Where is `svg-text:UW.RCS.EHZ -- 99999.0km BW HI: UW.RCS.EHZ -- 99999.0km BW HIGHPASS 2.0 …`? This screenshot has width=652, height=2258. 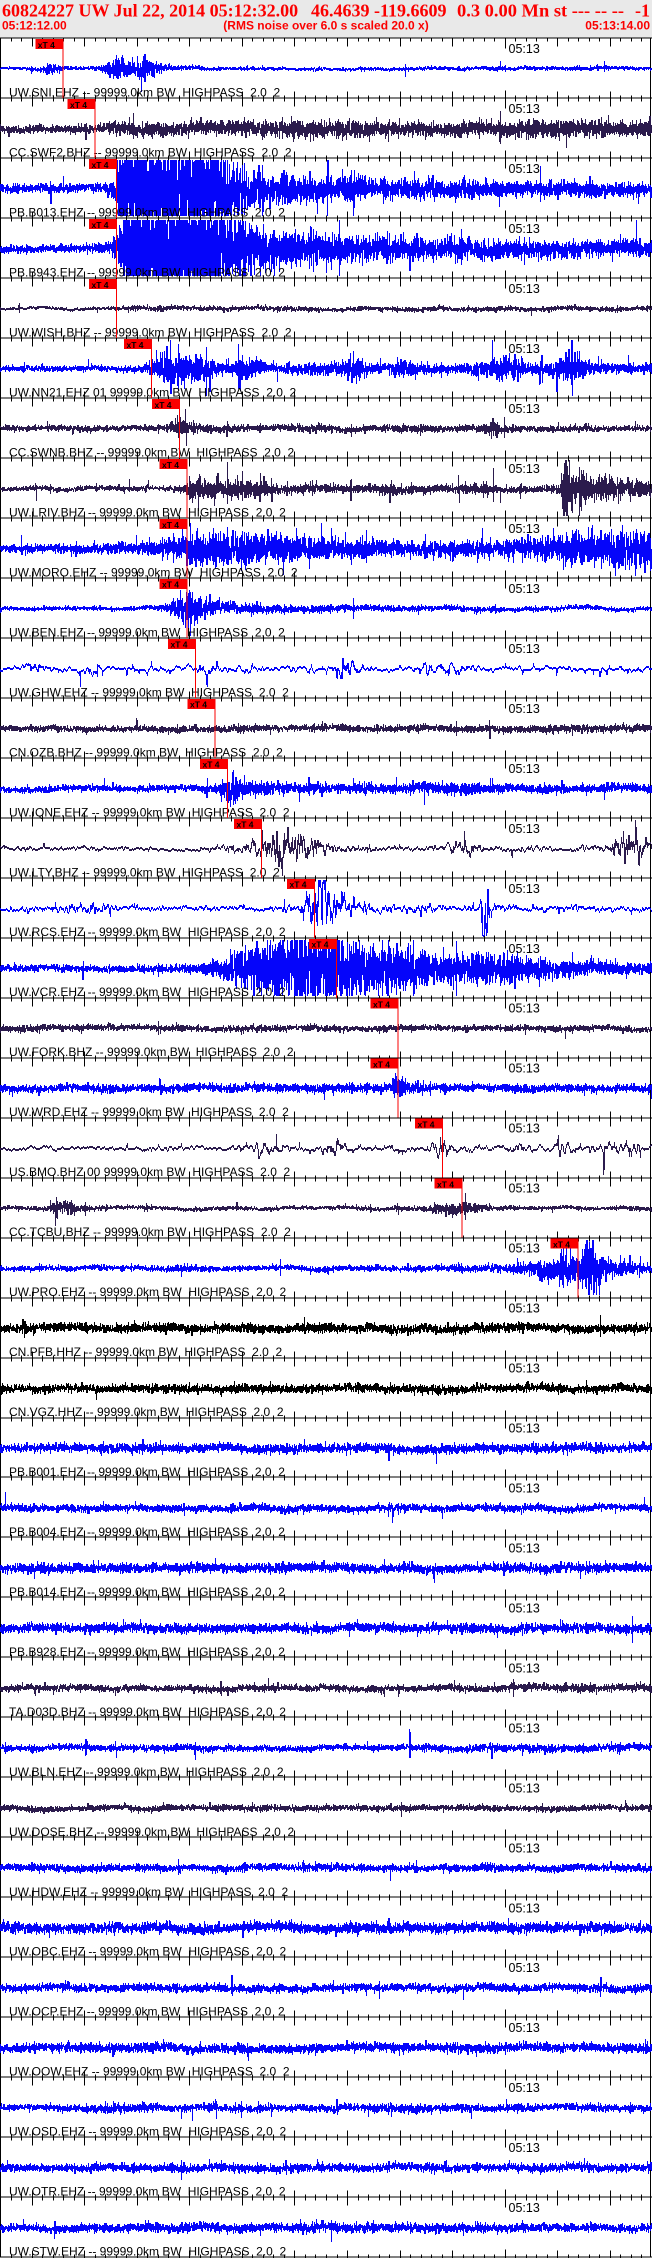 svg-text:UW.RCS.EHZ -- 99999.0km BW HI: UW.RCS.EHZ -- 99999.0km BW HIGHPASS 2.0 … is located at coordinates (147, 932).